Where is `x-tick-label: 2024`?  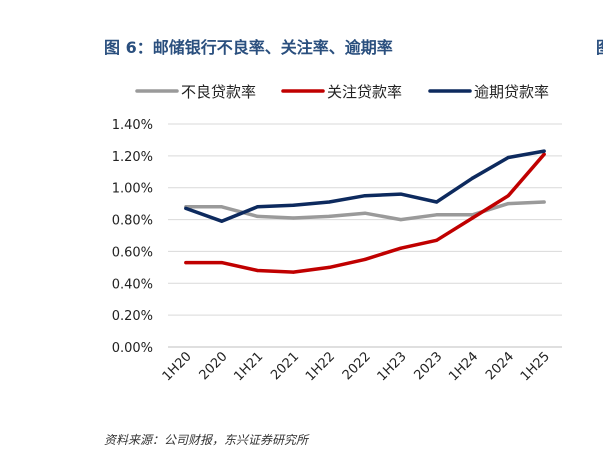
x-tick-label: 2024 is located at coordinates (500, 366).